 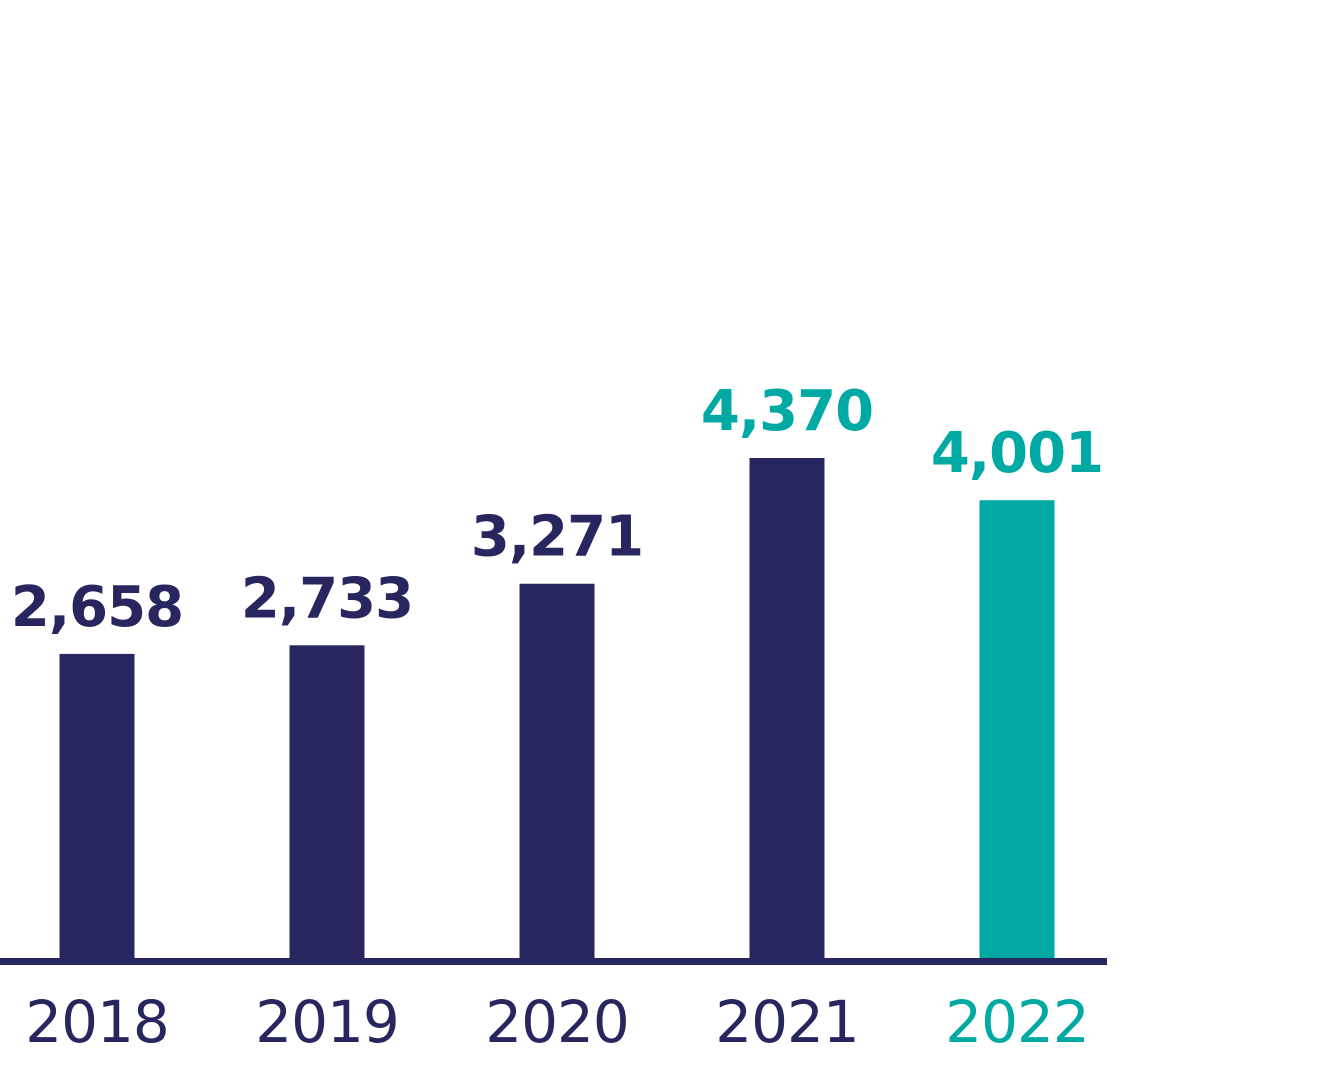 What do you see at coordinates (97, 1022) in the screenshot?
I see `category-label-2018: 2018` at bounding box center [97, 1022].